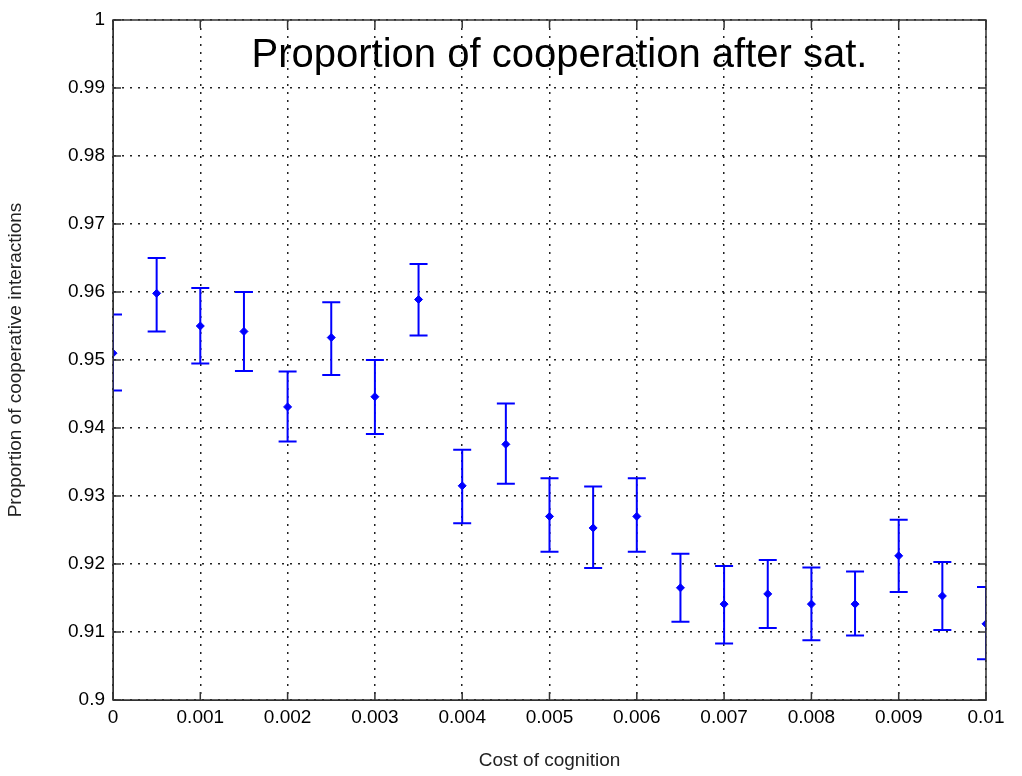 The image size is (1022, 776). Describe the element at coordinates (87, 427) in the screenshot. I see `y-tick-label: 0.94` at that location.